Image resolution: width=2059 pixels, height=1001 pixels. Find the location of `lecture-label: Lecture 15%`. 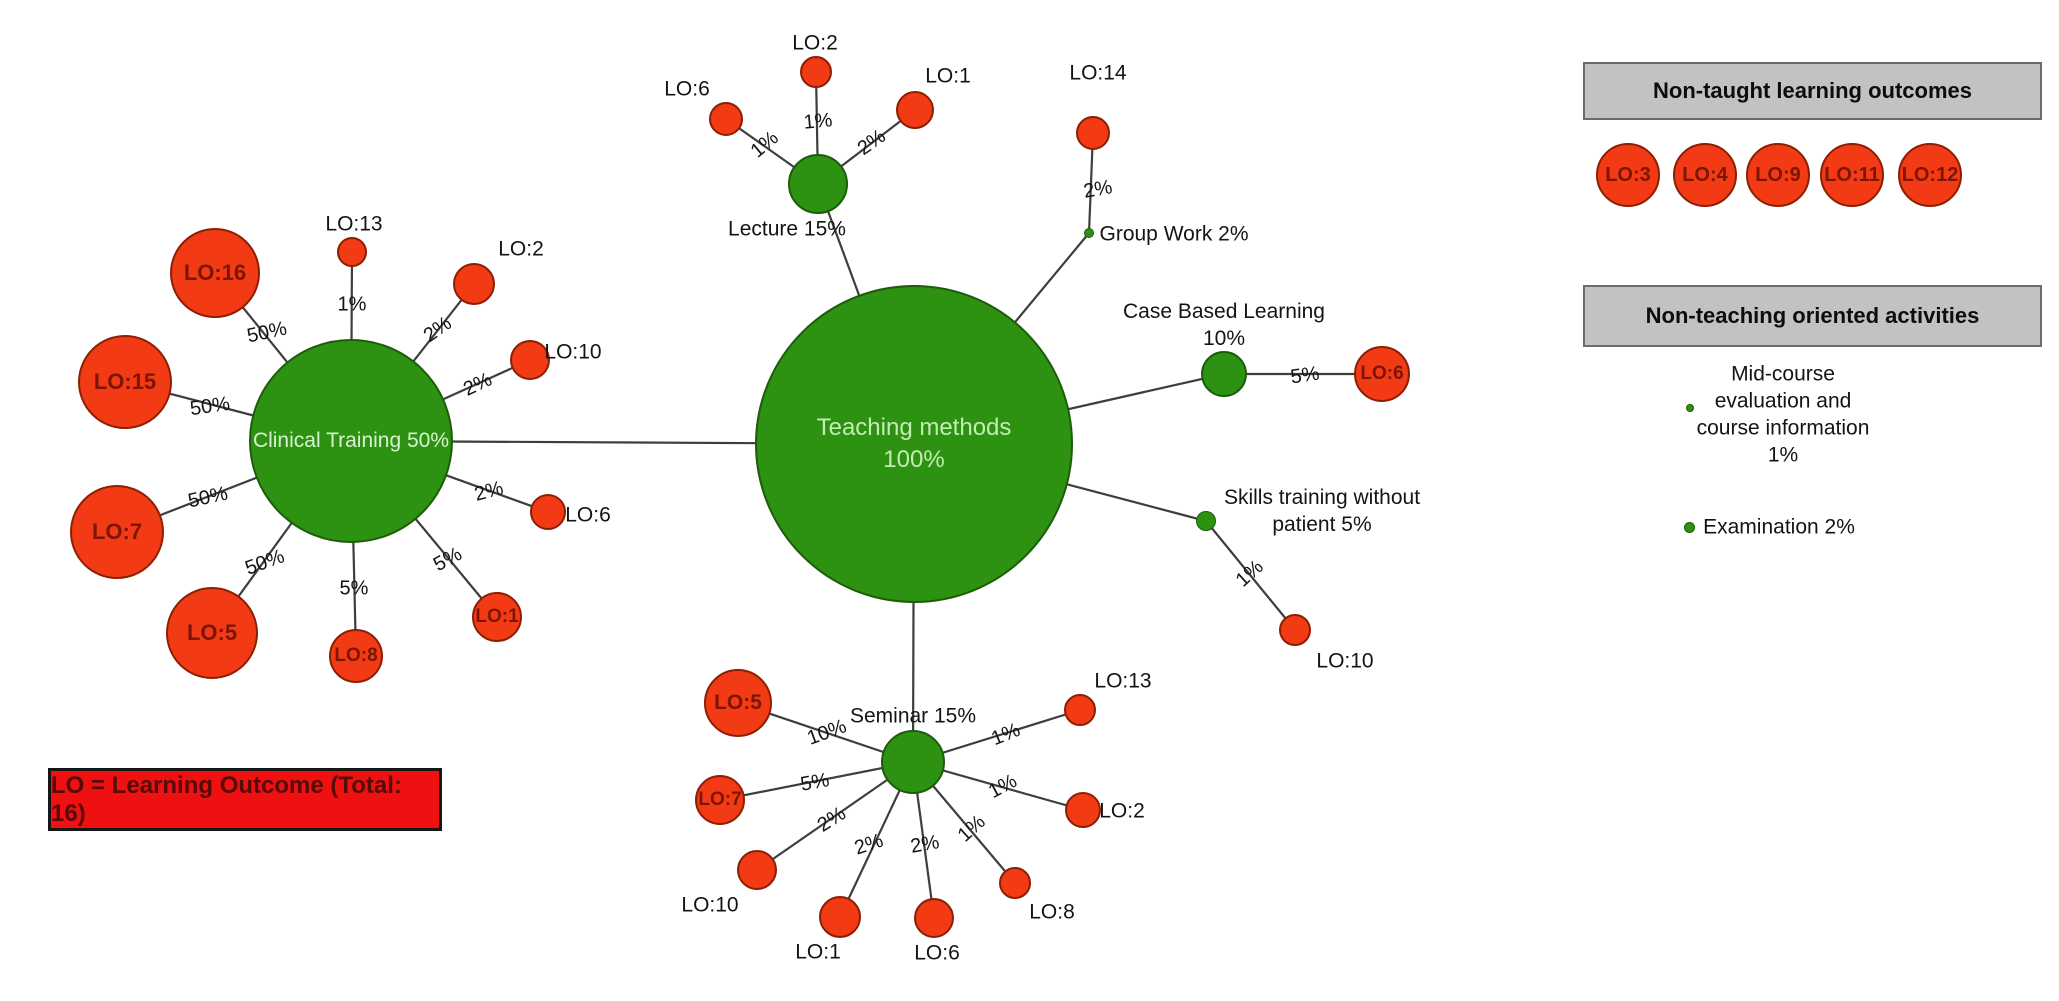

lecture-label: Lecture 15% is located at coordinates (787, 229).